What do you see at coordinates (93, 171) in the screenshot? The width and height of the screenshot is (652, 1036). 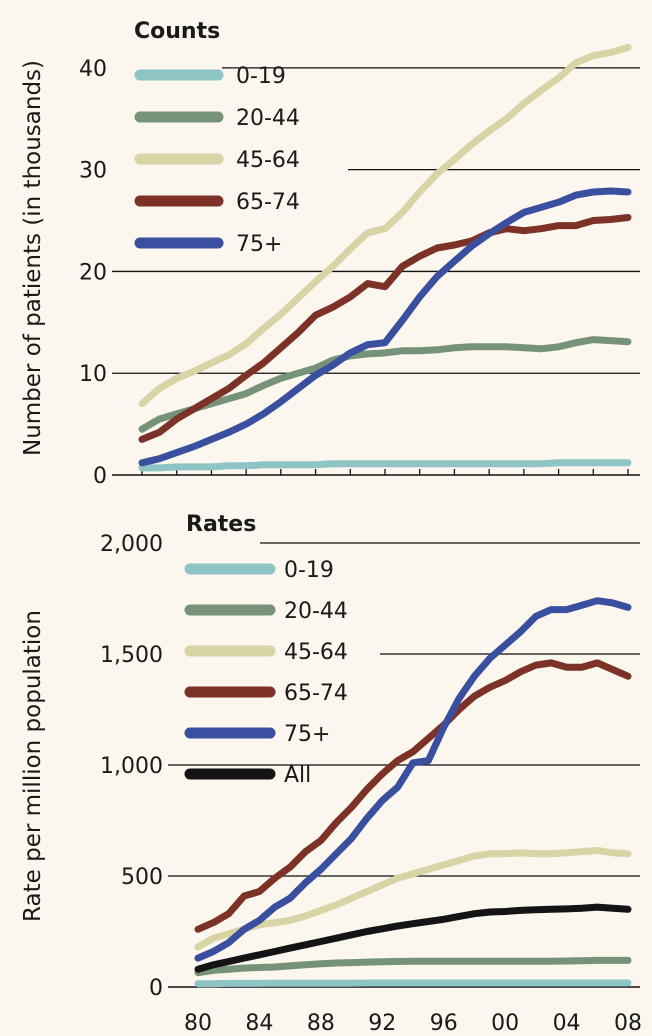 I see `y-tick-label: 30` at bounding box center [93, 171].